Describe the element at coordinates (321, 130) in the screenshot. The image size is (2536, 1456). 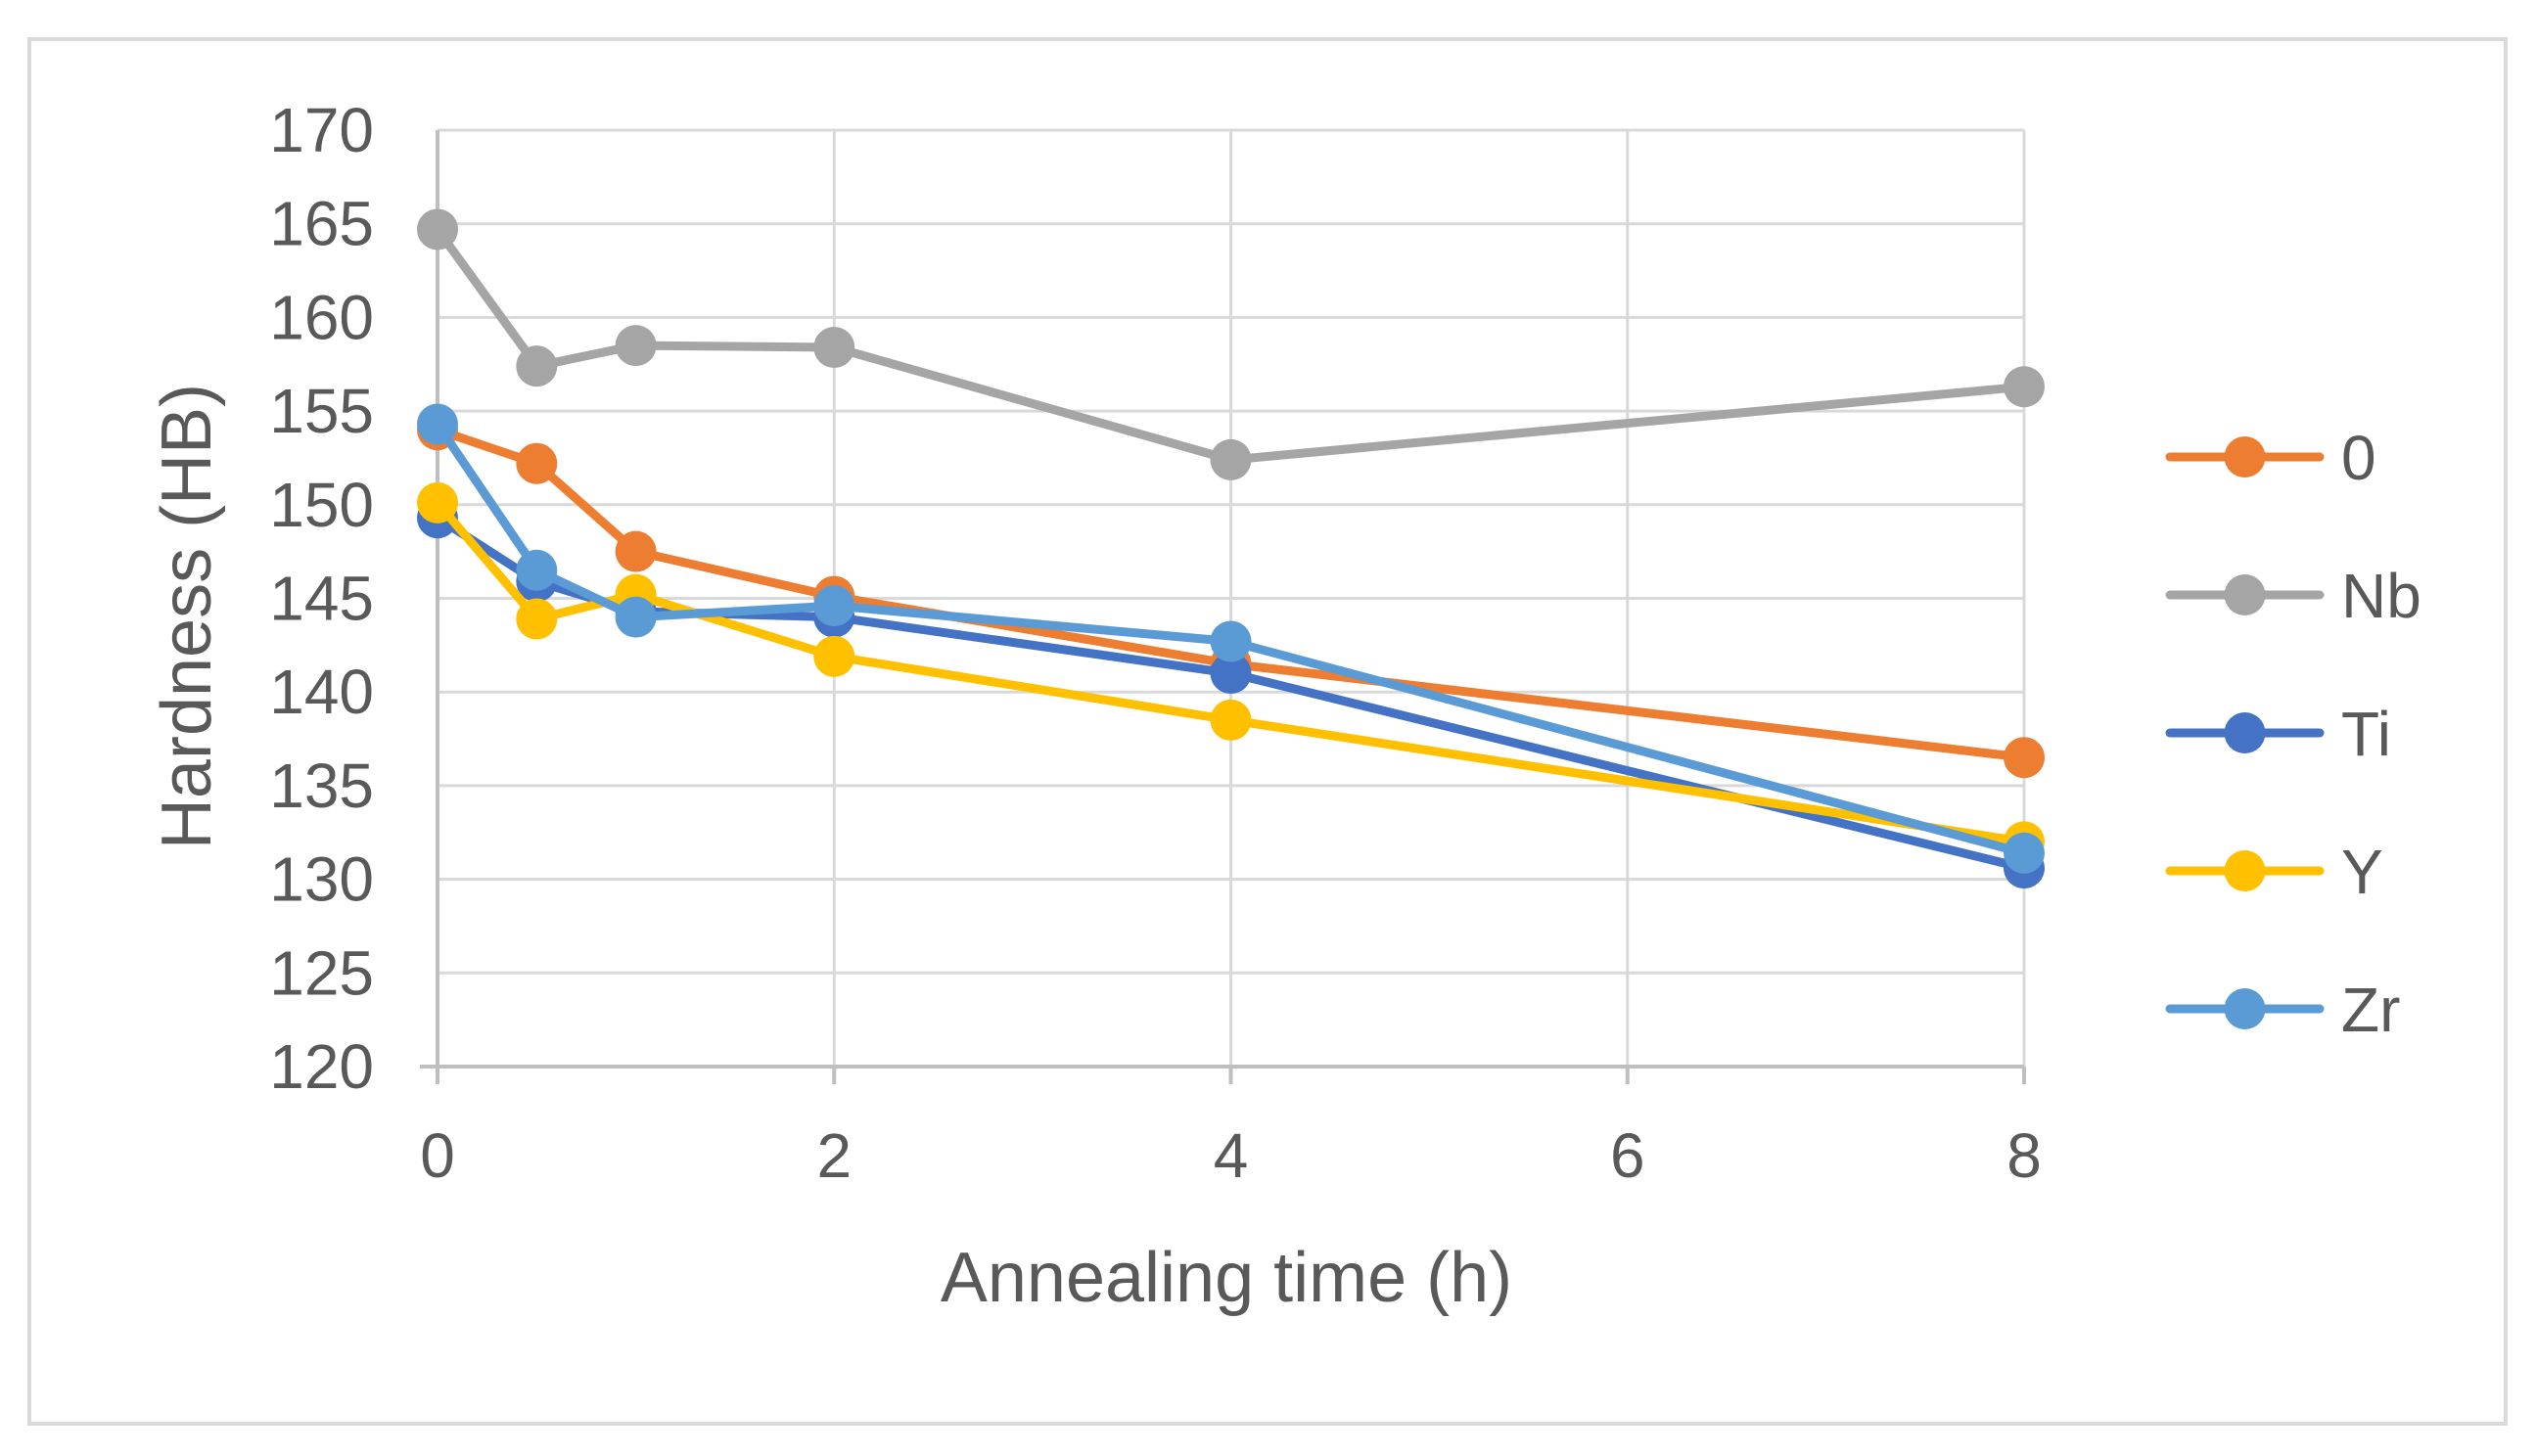
I see `y-tick-label: 170` at that location.